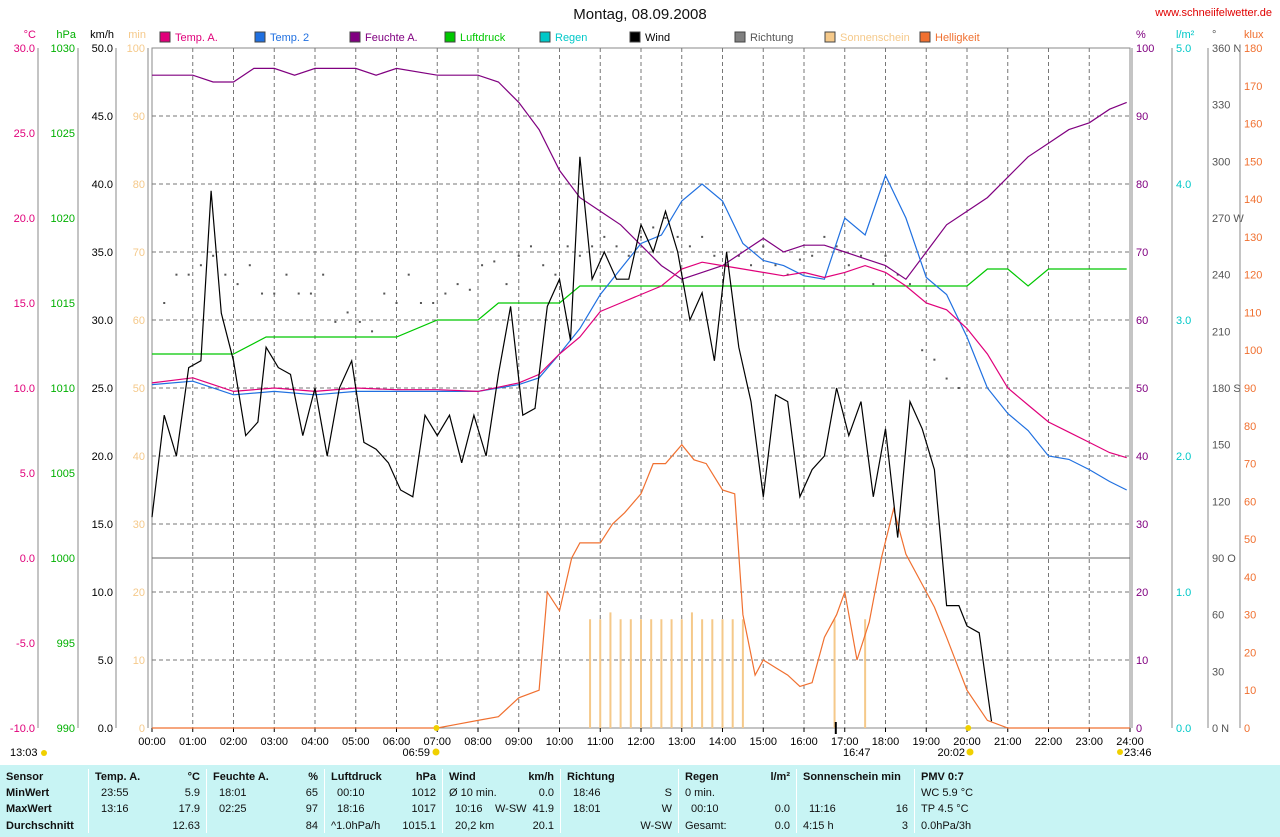 The height and width of the screenshot is (837, 1280). What do you see at coordinates (946, 826) in the screenshot?
I see `pmv-dp: 0.0hPa/3h` at bounding box center [946, 826].